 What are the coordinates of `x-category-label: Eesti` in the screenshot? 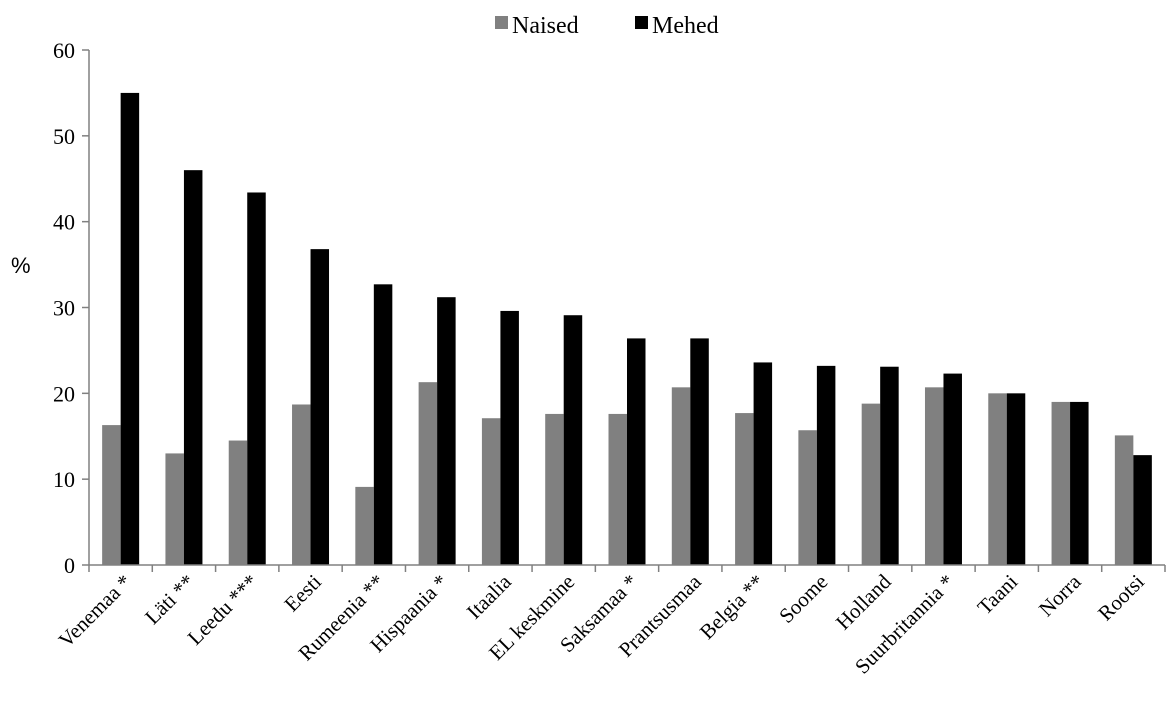 It's located at (302, 592).